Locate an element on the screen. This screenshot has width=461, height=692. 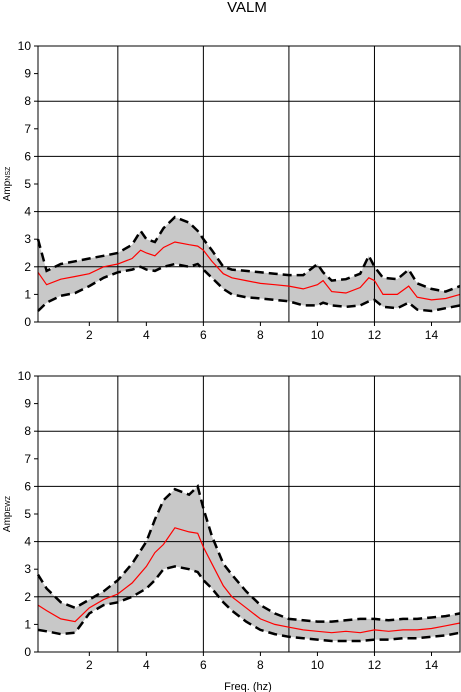
y-axis-label: AmpEWZ is located at coordinates (7, 513).